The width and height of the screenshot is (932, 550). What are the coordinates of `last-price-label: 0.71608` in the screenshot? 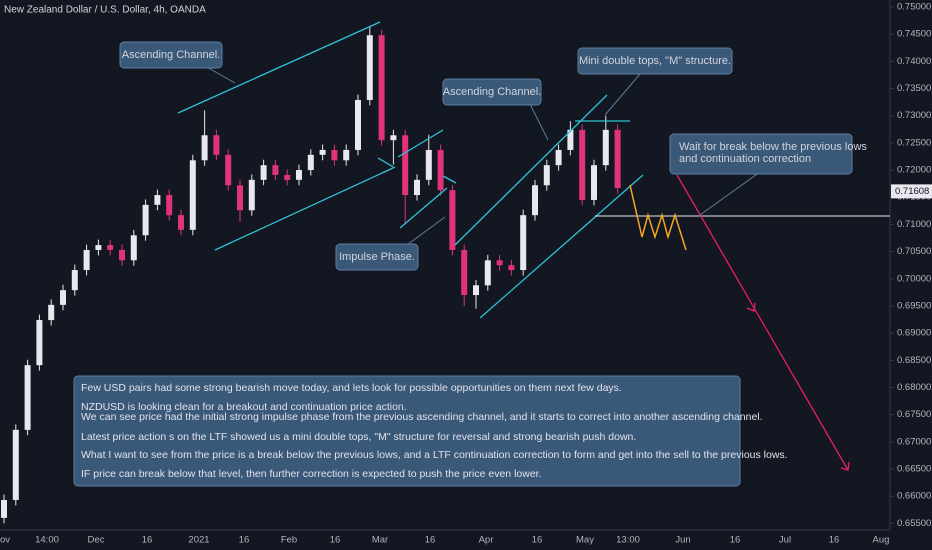 It's located at (912, 191).